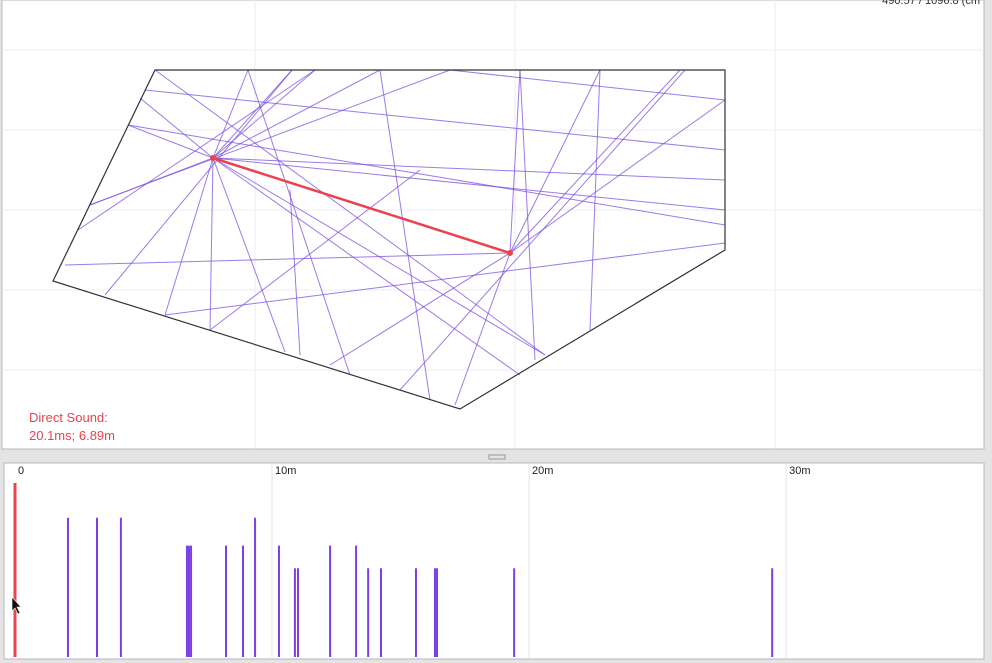  What do you see at coordinates (68, 417) in the screenshot?
I see `direct-sound-title: Direct Sound:` at bounding box center [68, 417].